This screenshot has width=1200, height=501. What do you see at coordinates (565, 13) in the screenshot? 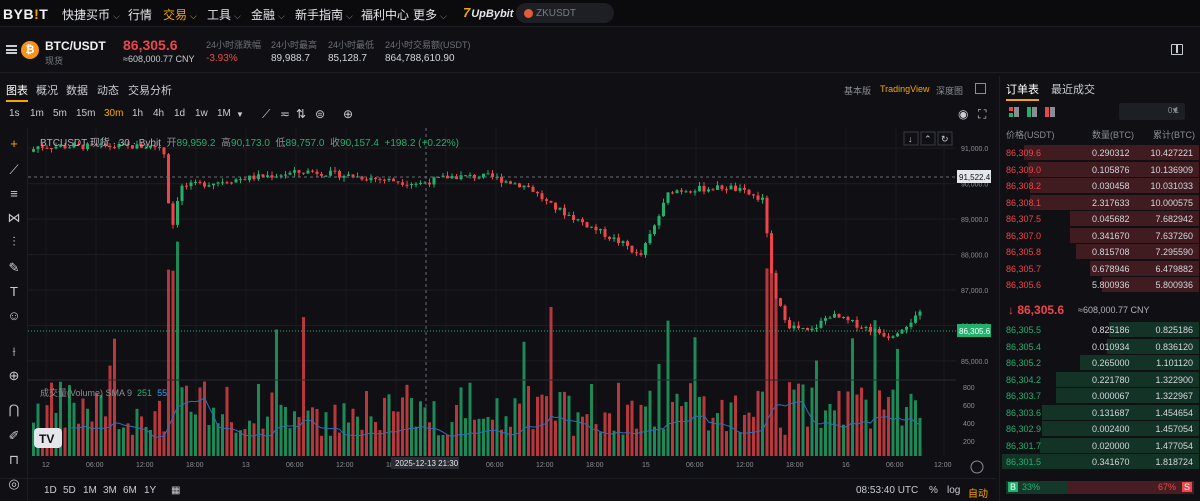
I see `search-input: ZKUSDT` at bounding box center [565, 13].